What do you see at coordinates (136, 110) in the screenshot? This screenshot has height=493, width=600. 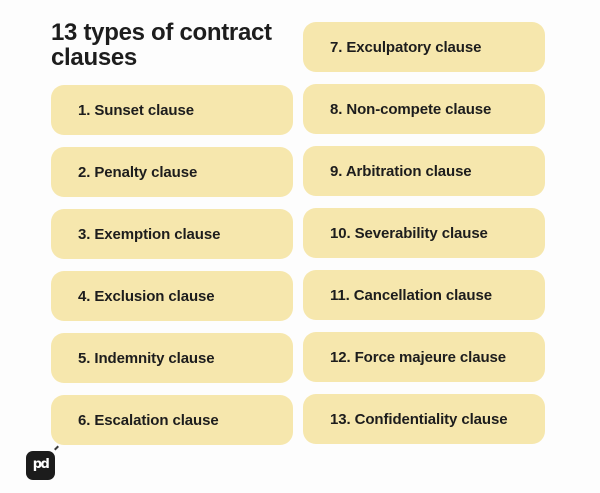 I see `clause-label: 1. Sunset clause` at bounding box center [136, 110].